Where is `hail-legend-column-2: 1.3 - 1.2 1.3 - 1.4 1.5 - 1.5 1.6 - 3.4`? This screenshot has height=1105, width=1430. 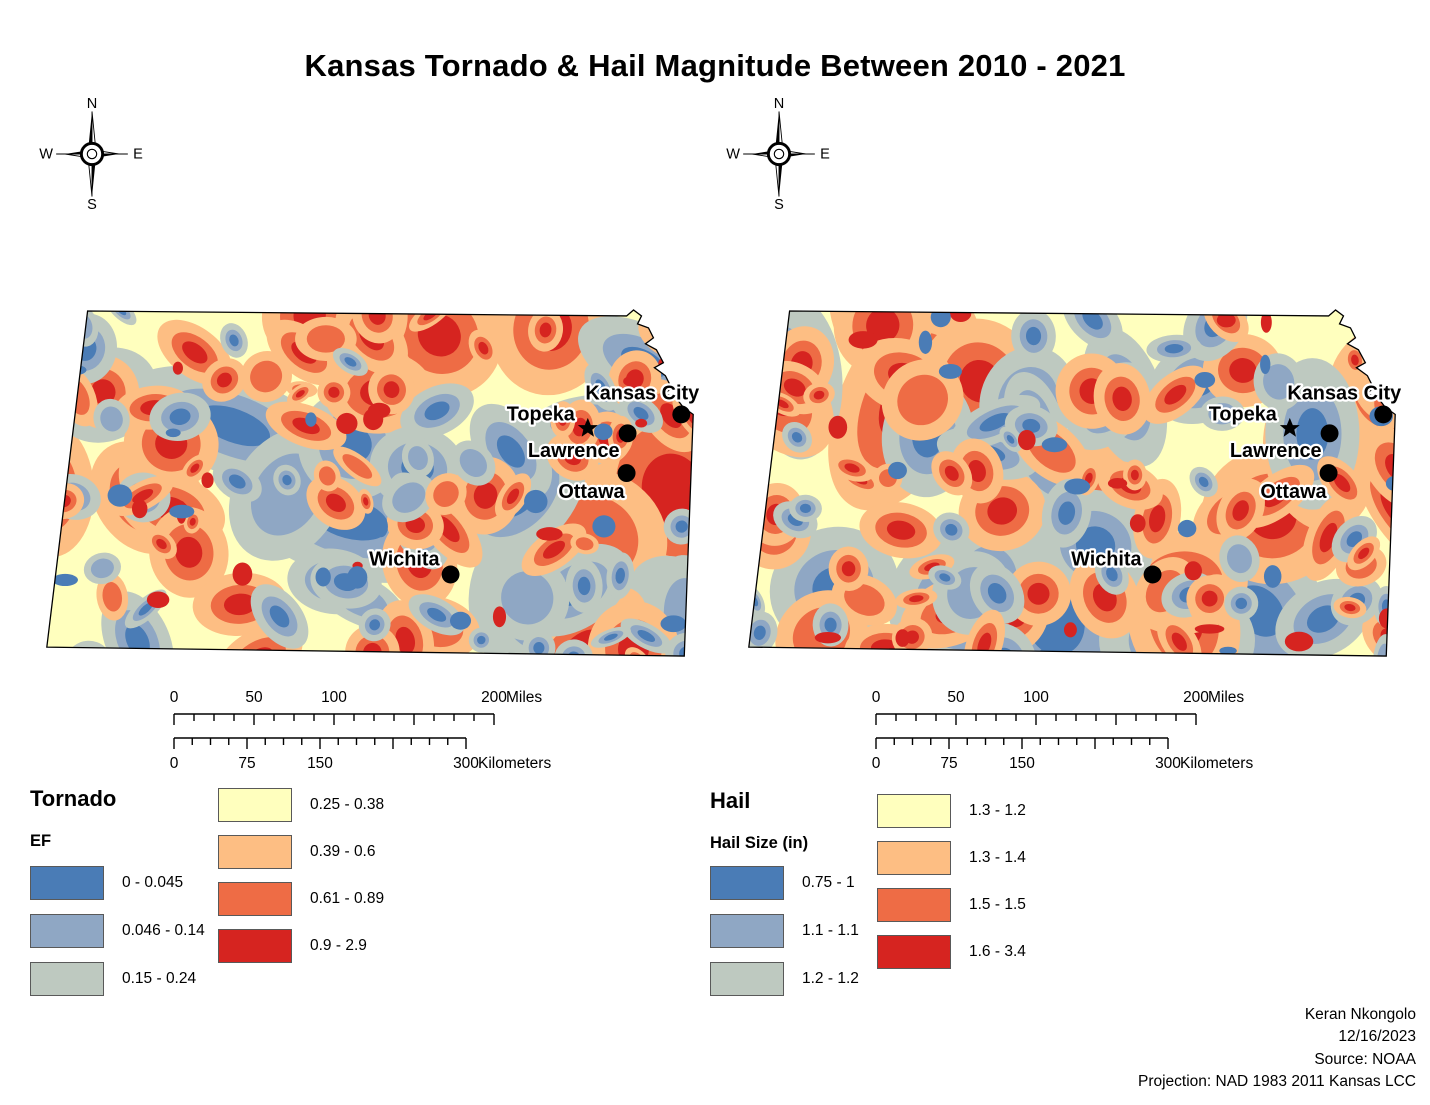
hail-legend-column-2: 1.3 - 1.2 1.3 - 1.4 1.5 - 1.5 1.6 - 3.4 is located at coordinates (951, 881).